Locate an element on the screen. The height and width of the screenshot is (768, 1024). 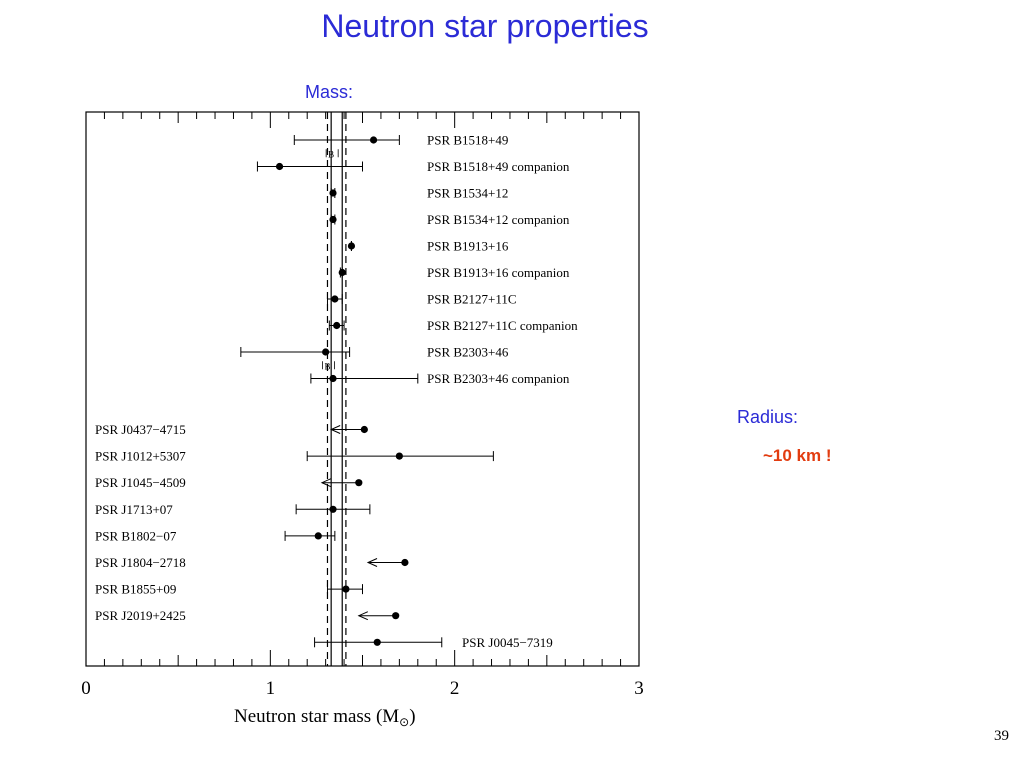
pulsar-label: PSR J1713+07 is located at coordinates (134, 509).